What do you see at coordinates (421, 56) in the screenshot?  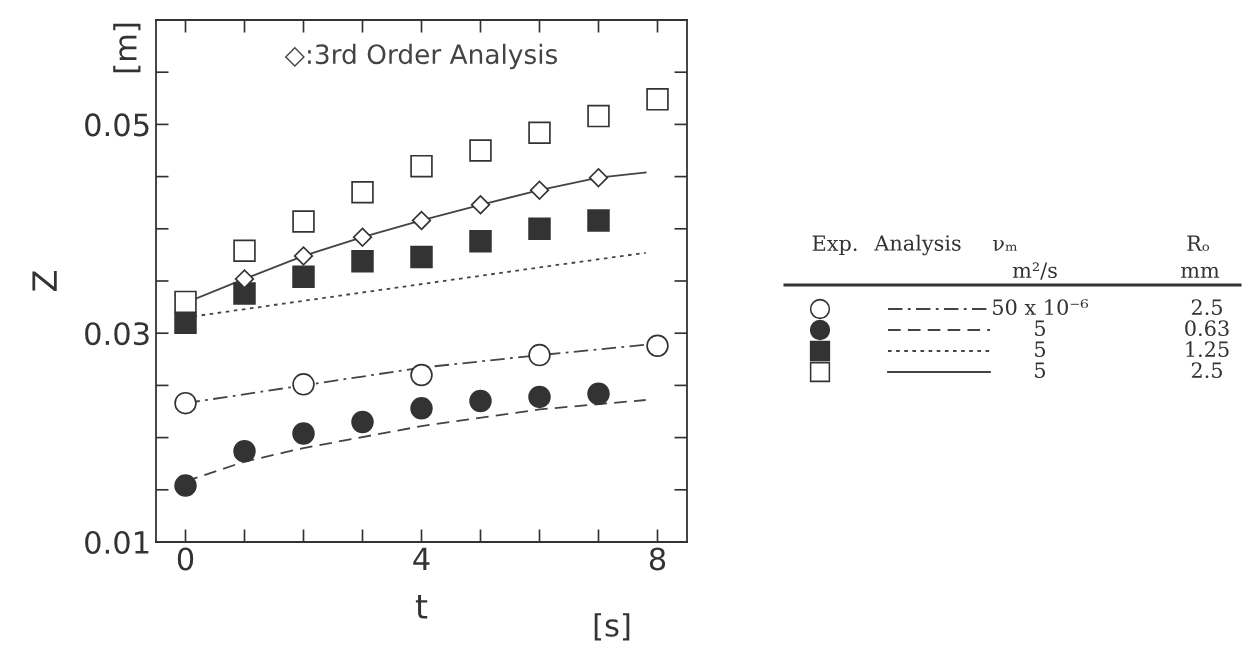 I see `annotation: ◇:3rd Order Analysis` at bounding box center [421, 56].